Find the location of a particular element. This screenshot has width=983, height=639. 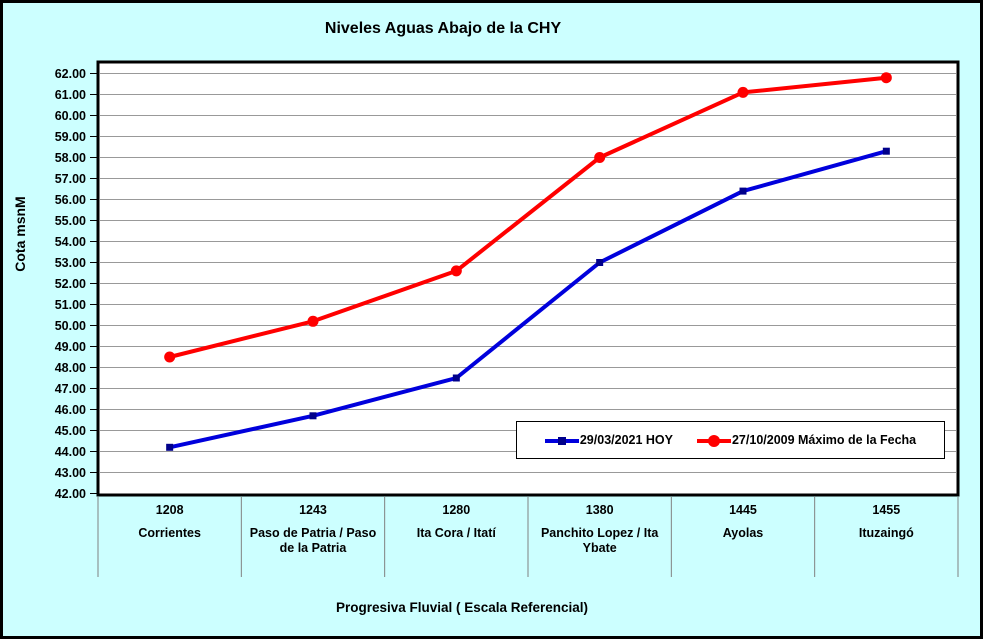

legend-line-sample-red is located at coordinates (713, 440).